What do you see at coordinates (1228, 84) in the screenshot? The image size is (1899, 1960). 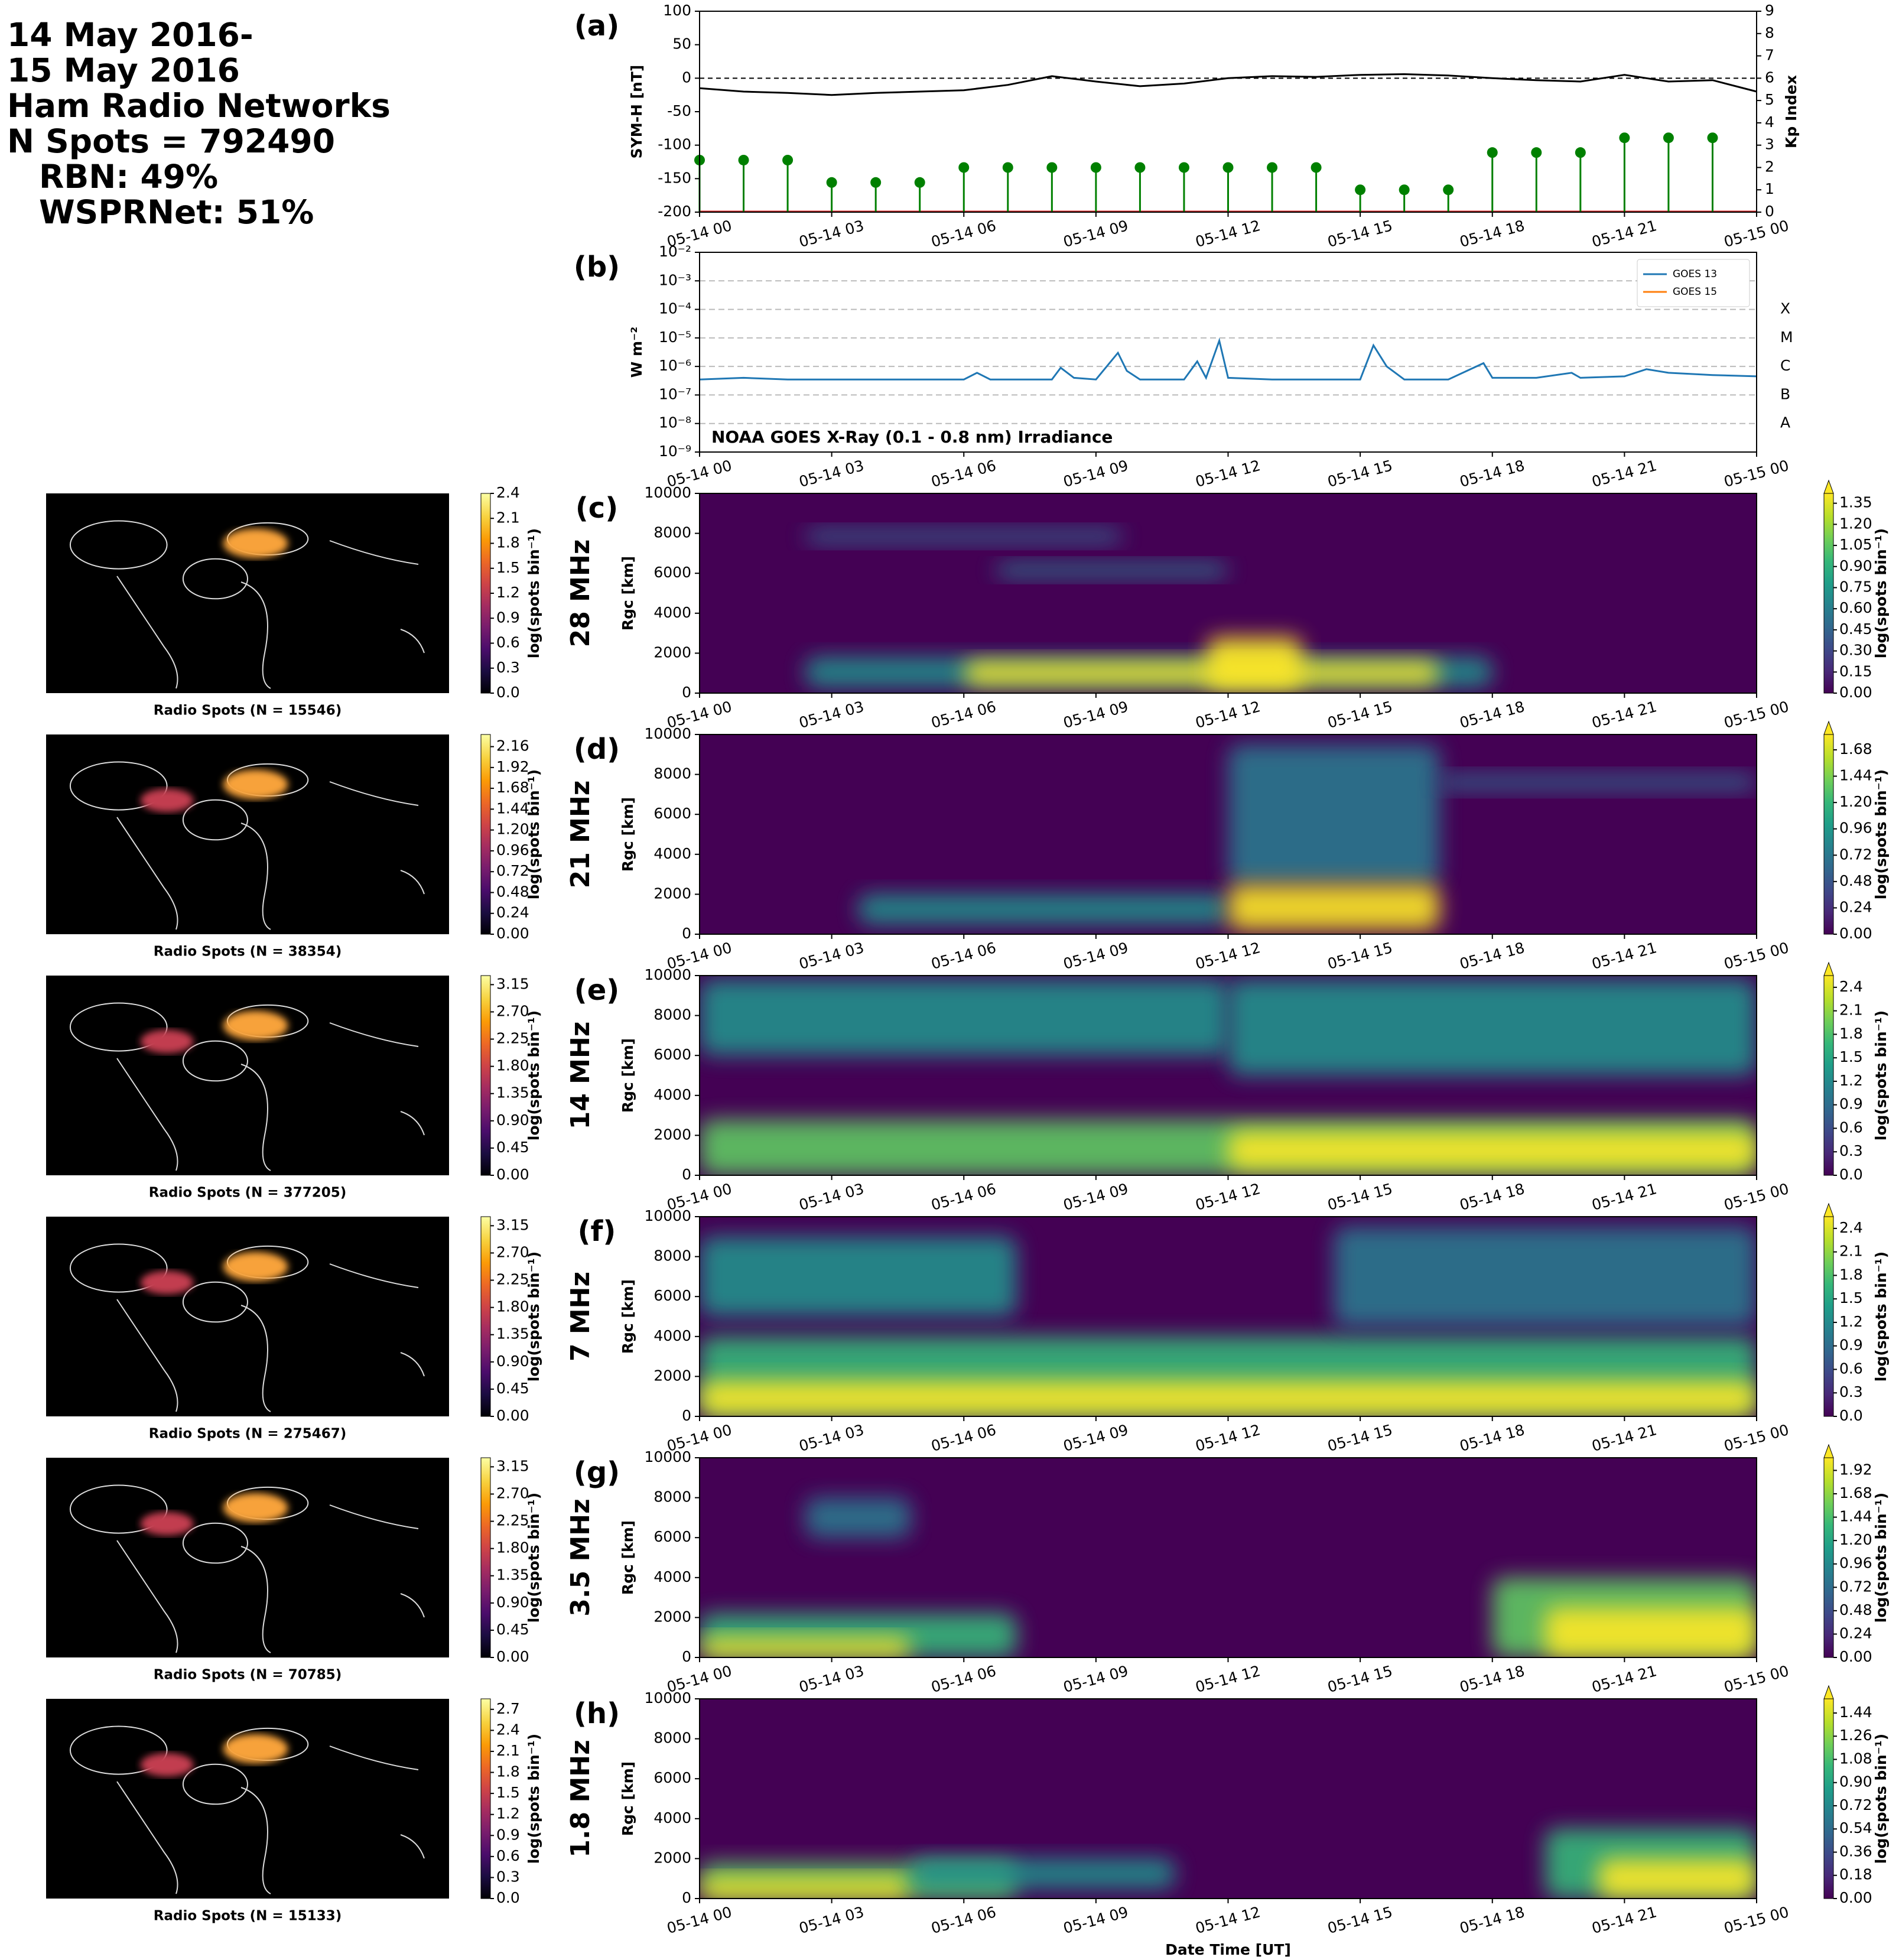 I see `data-line` at bounding box center [1228, 84].